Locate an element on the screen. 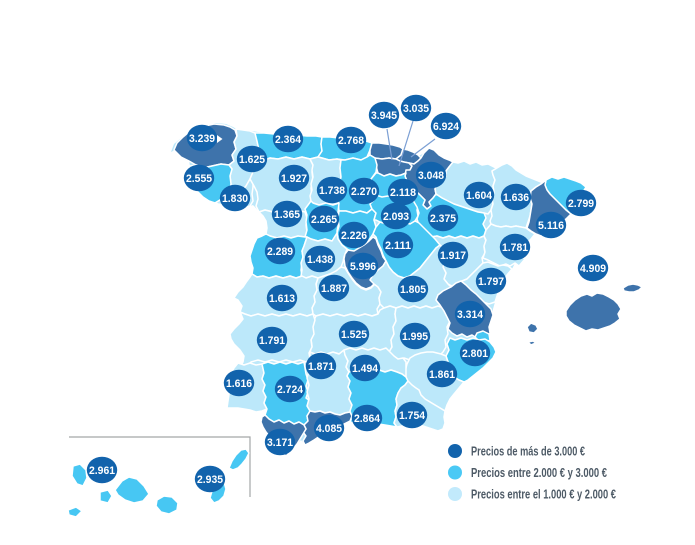 This screenshot has width=695, height=545. svg-text: 2.118 is located at coordinates (403, 193).